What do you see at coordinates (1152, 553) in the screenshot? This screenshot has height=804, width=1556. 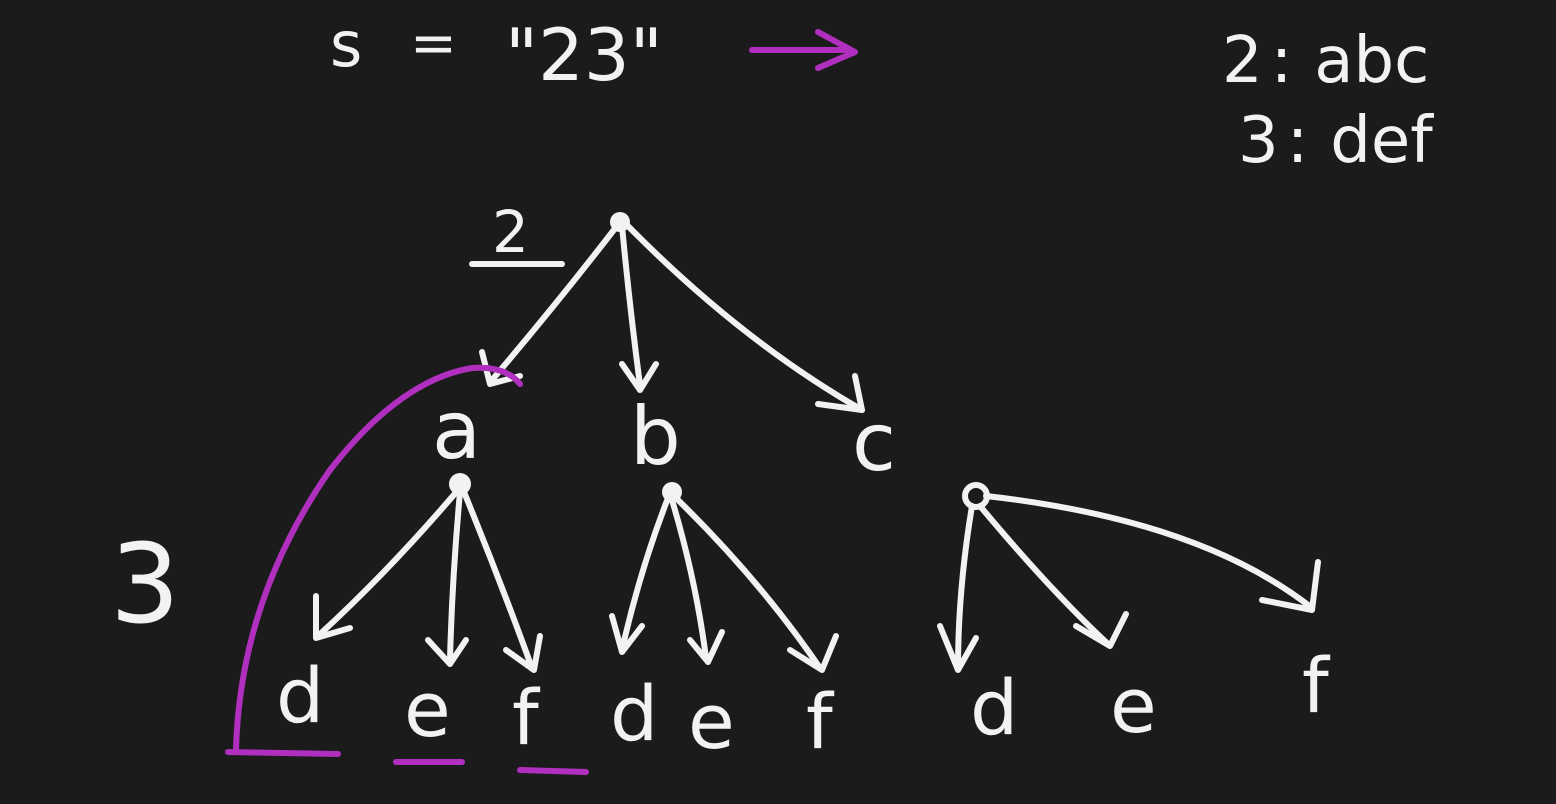 I see `edge-c-f` at bounding box center [1152, 553].